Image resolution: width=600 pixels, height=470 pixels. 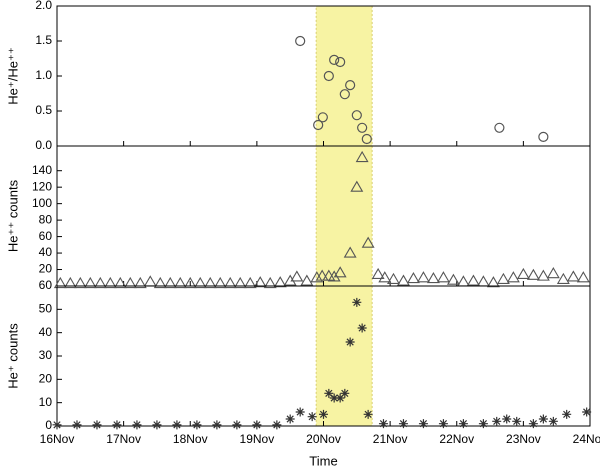 I want to click on x-tick-label: 23Nov, so click(x=523, y=439).